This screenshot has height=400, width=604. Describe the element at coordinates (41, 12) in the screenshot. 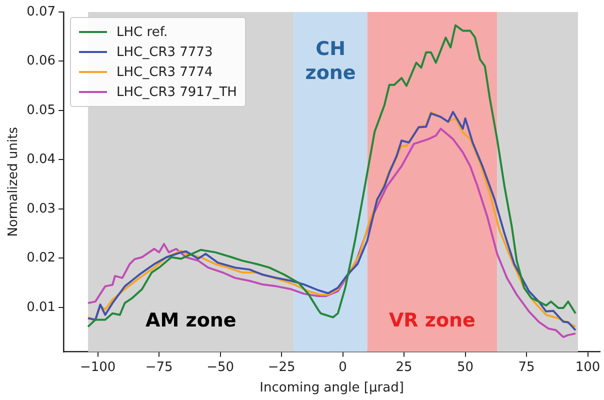

I see `y-tick-label: 0.07` at that location.